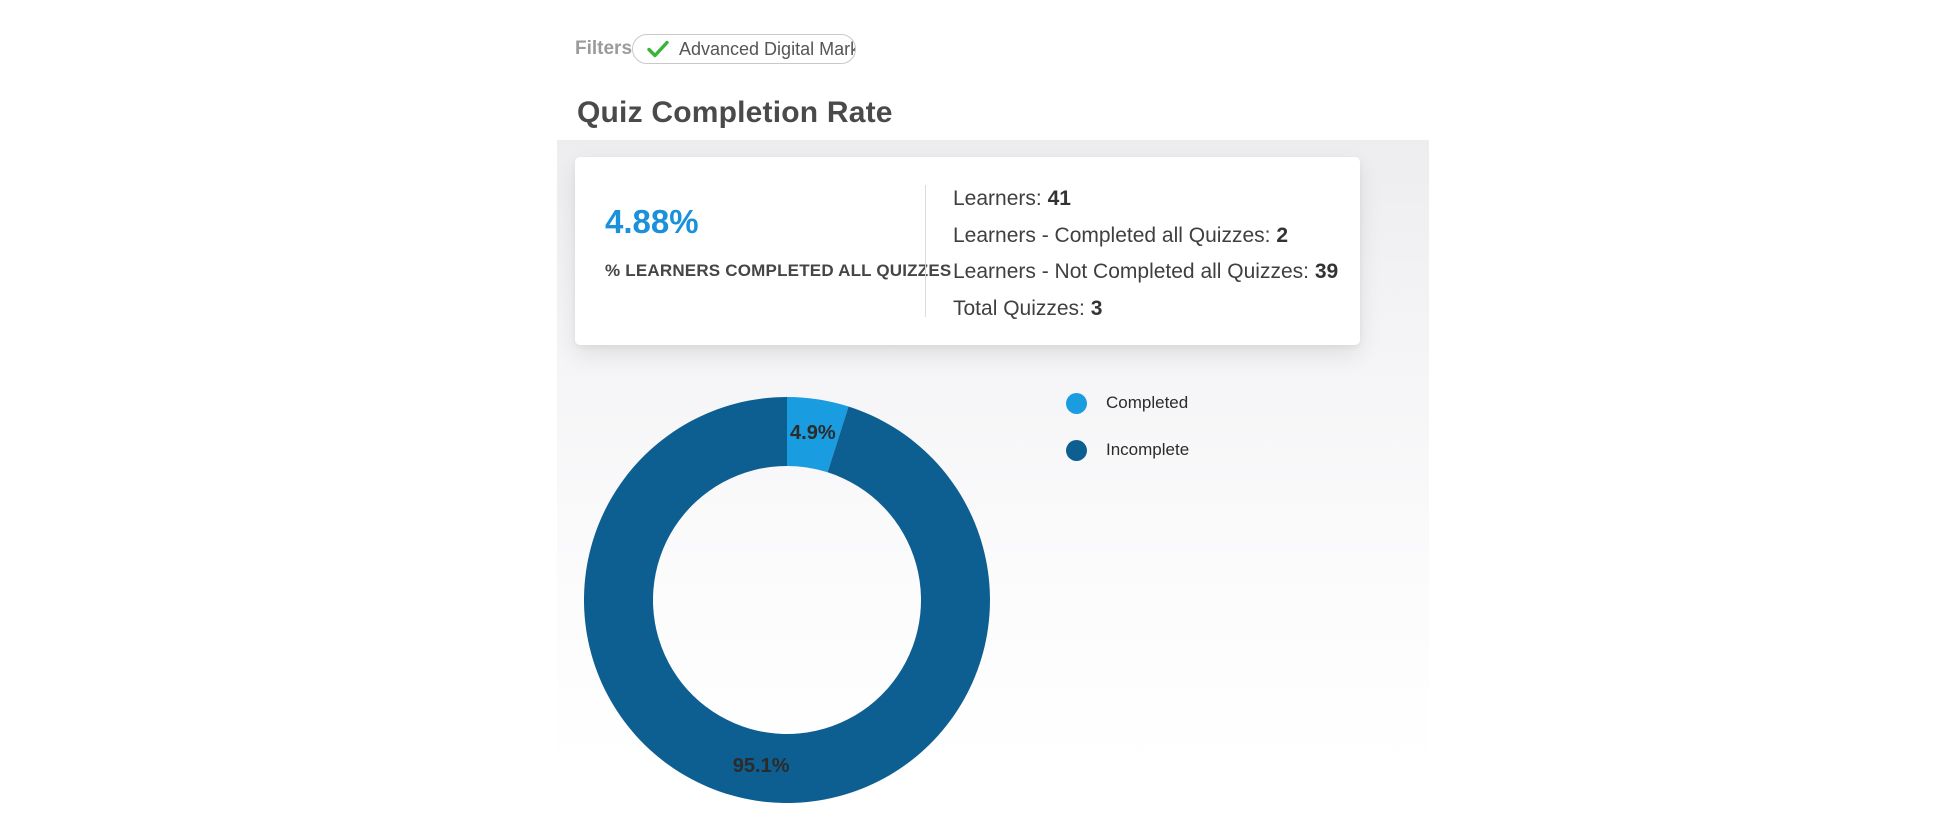 The width and height of the screenshot is (1944, 824). I want to click on chart-legend: Completed Incomplete, so click(1127, 439).